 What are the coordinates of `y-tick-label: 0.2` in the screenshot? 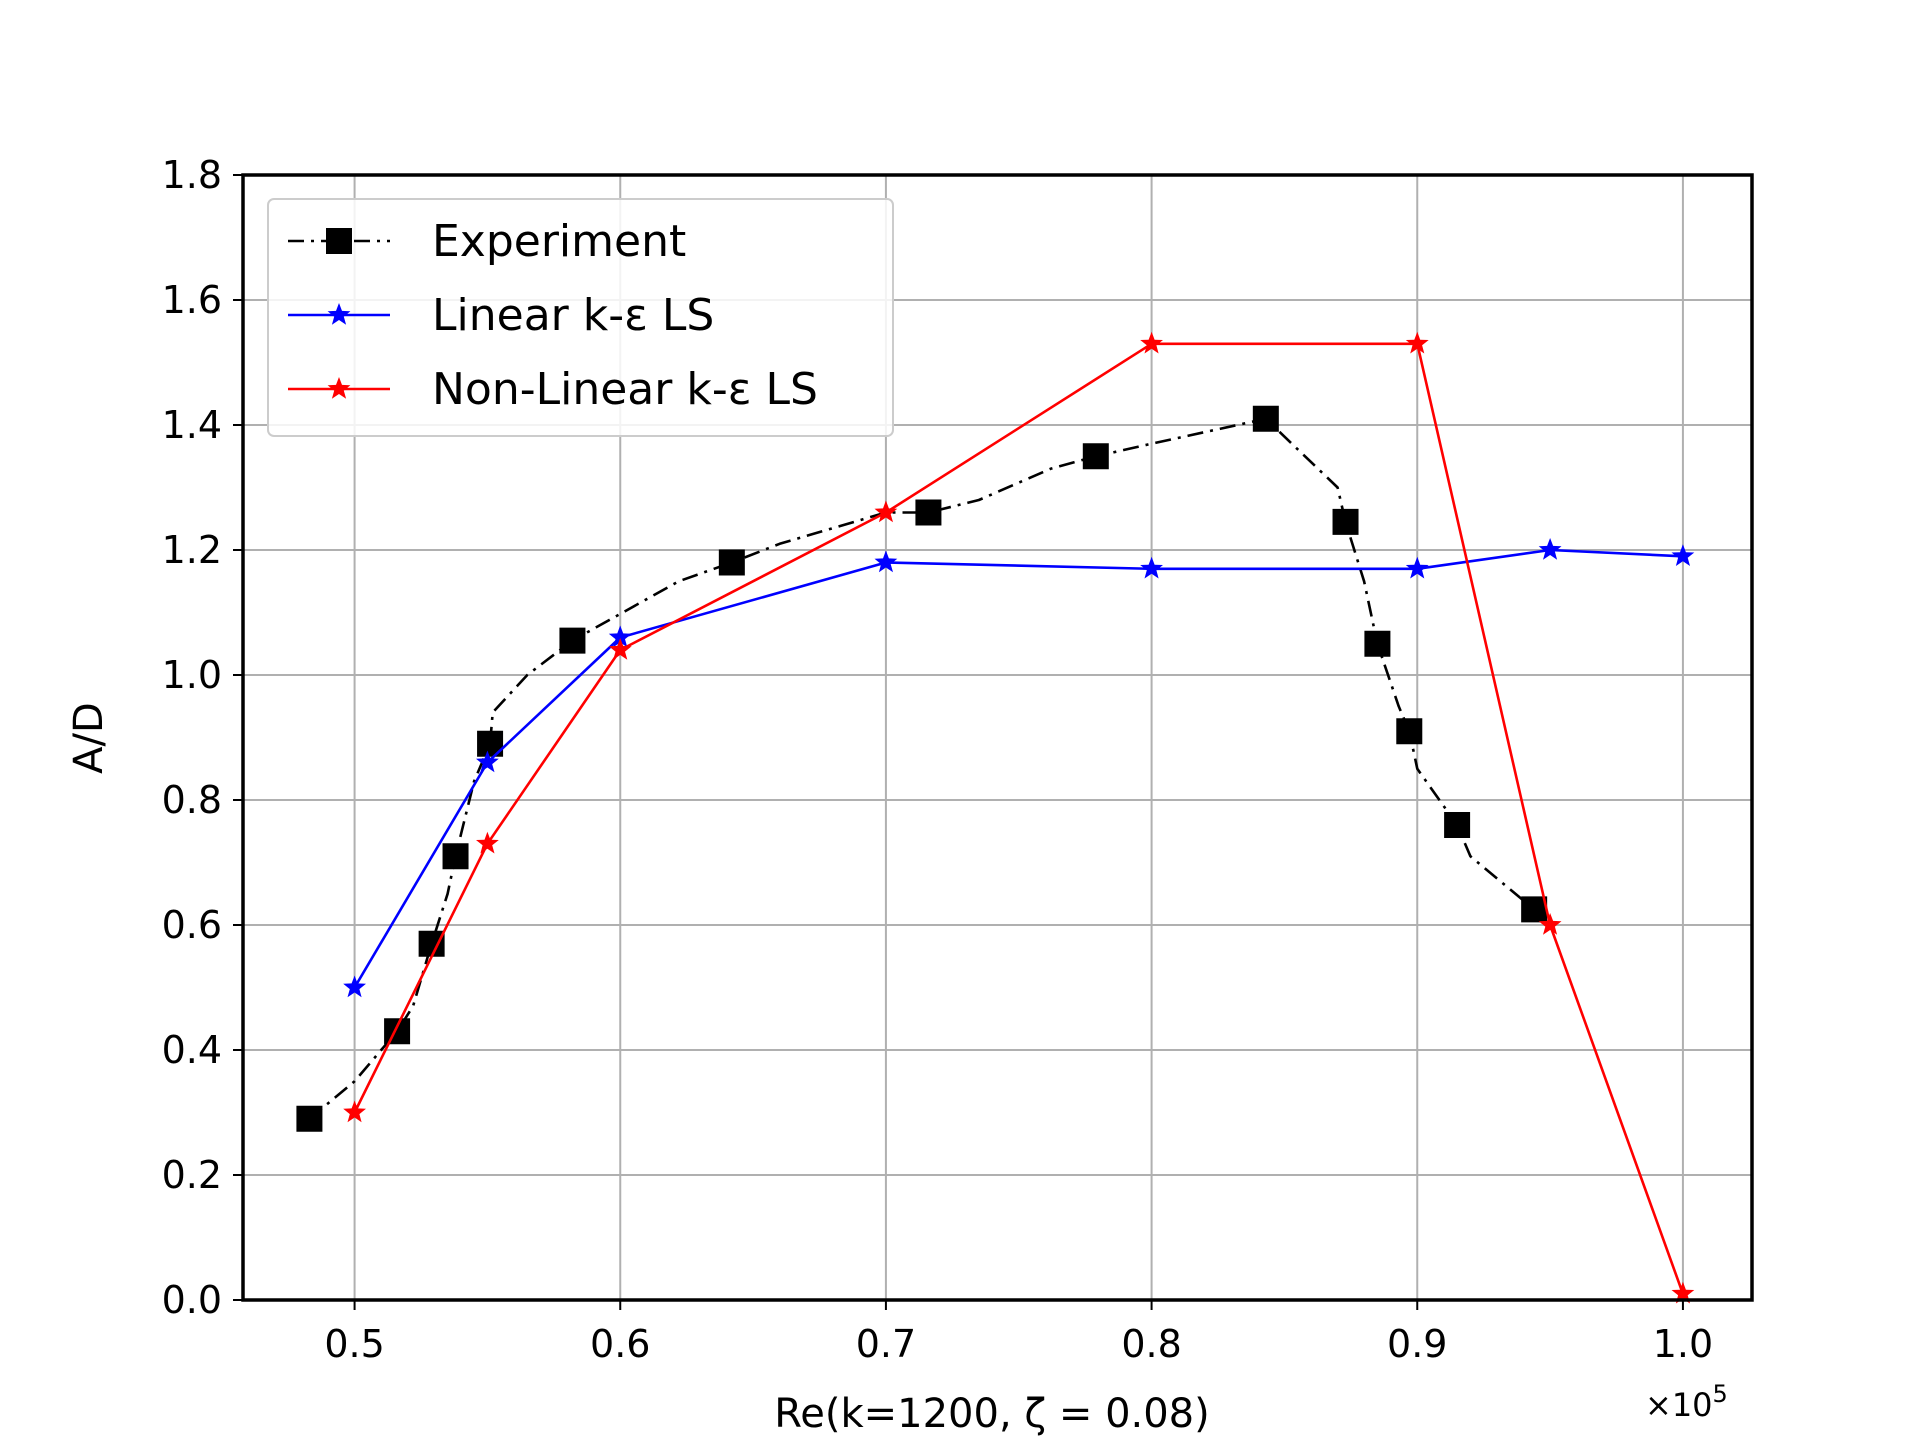 It's located at (192, 1175).